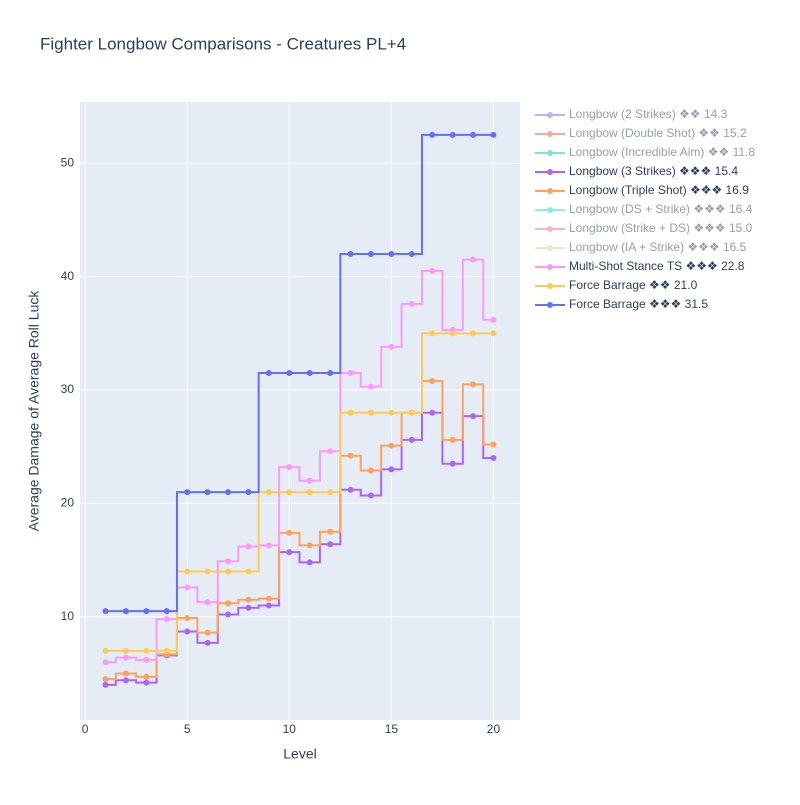 This screenshot has width=800, height=805. I want to click on y-tick-label: 20, so click(68, 503).